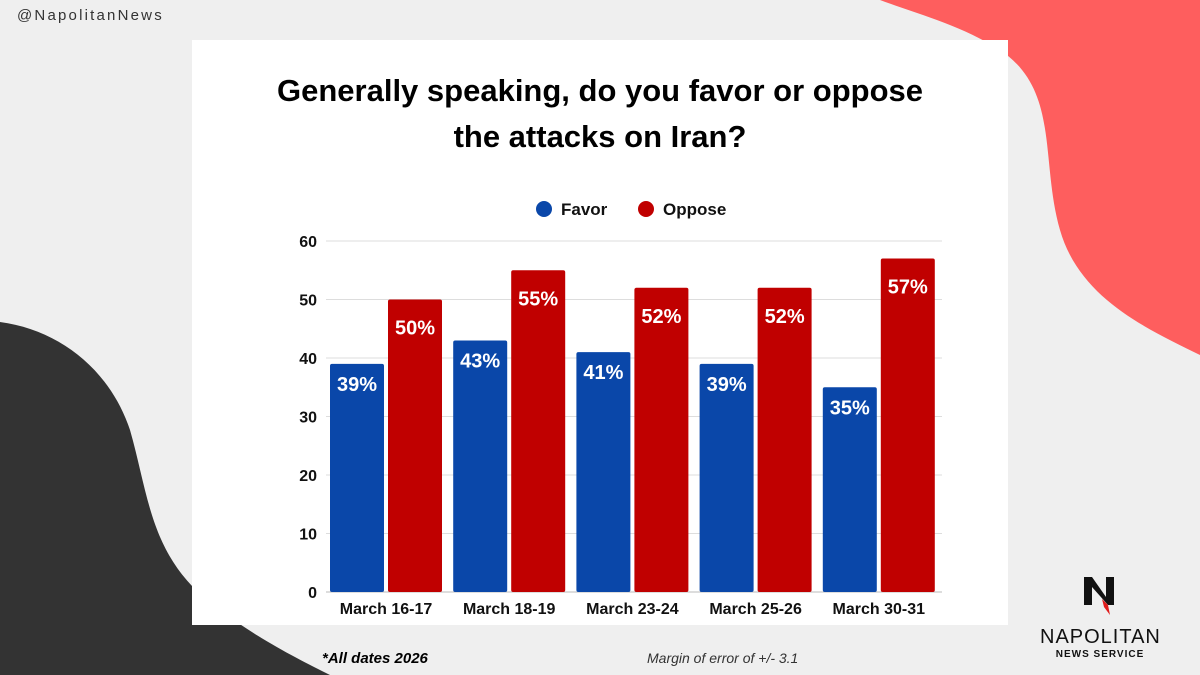  I want to click on legend-label: Favor, so click(584, 209).